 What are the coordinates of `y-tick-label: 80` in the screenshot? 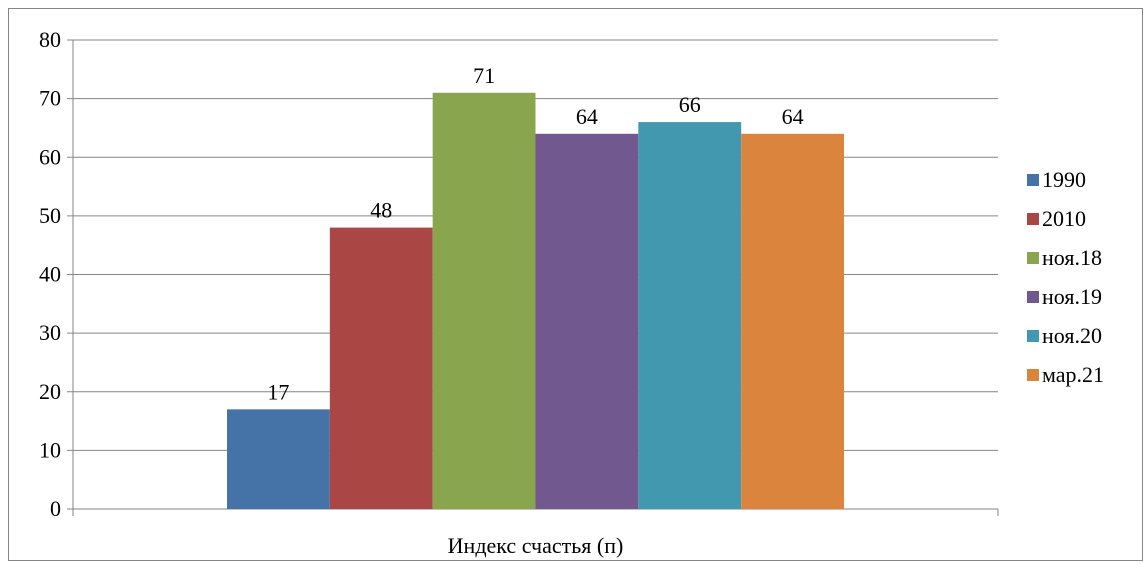 It's located at (50, 39).